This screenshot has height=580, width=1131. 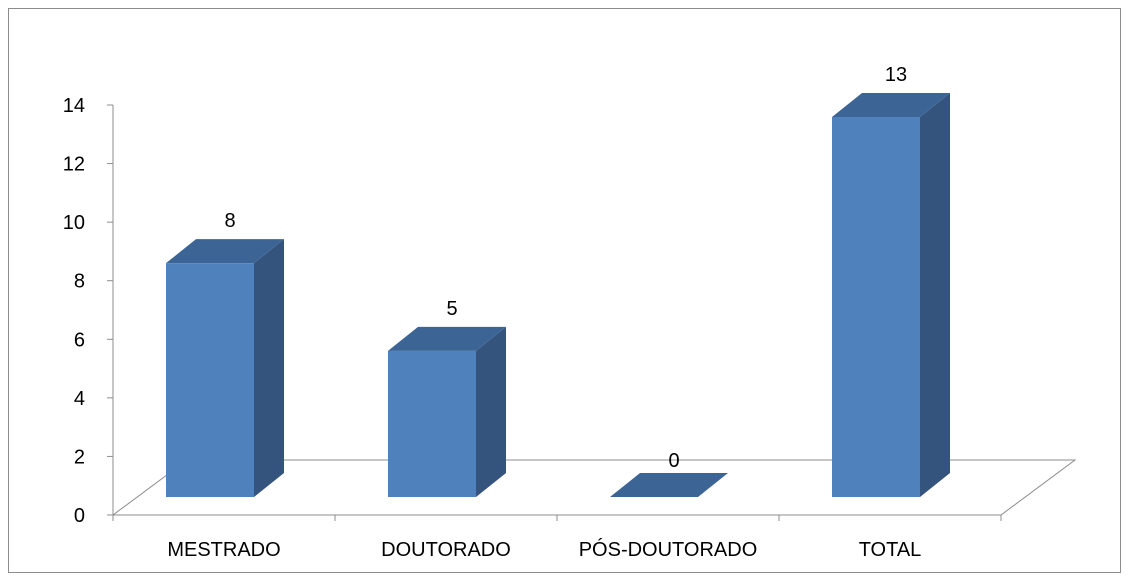 What do you see at coordinates (446, 550) in the screenshot?
I see `category-label: DOUTORADO` at bounding box center [446, 550].